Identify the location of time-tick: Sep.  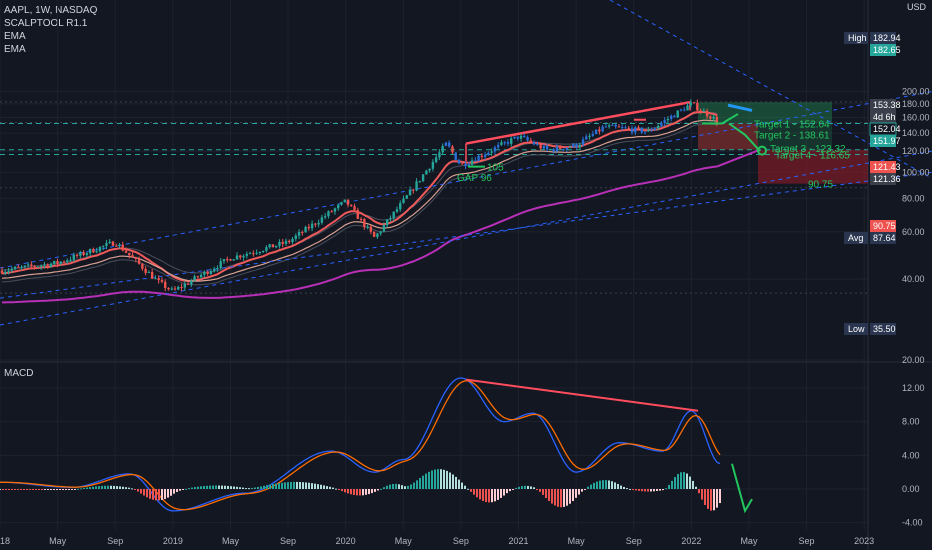
(288, 541).